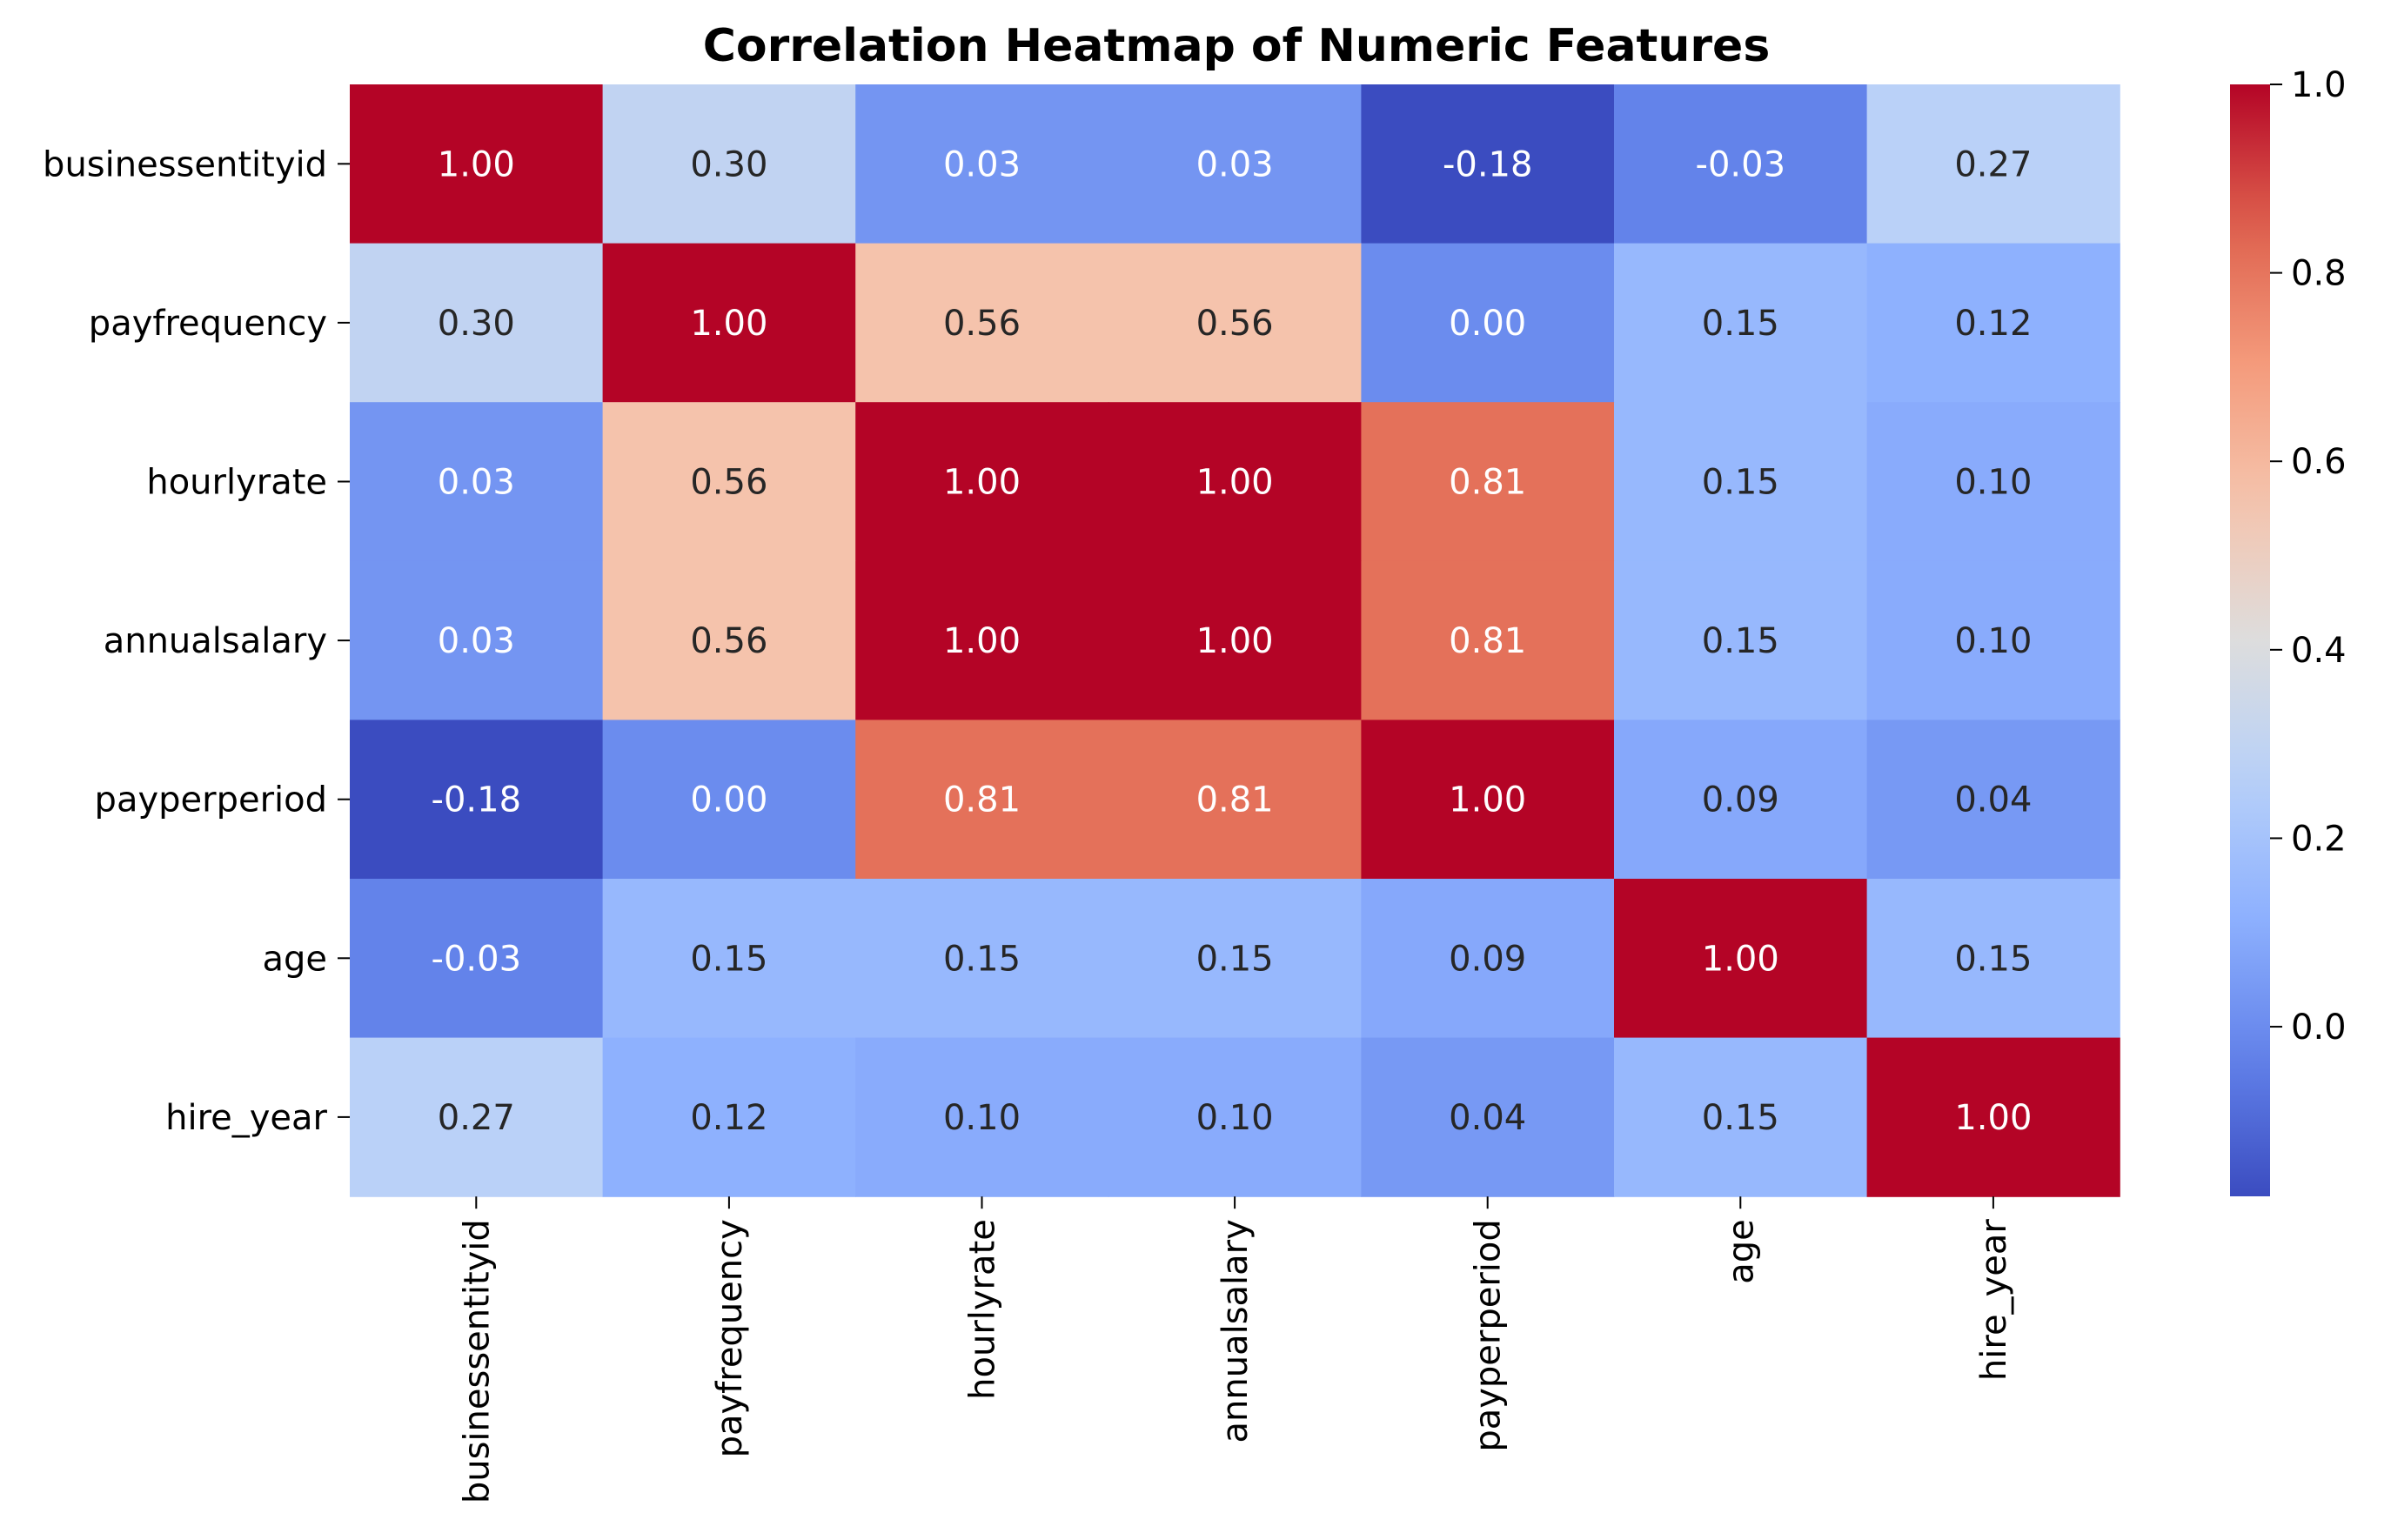 The image size is (2391, 1540). I want to click on x-tick-label: businessentityid, so click(477, 1361).